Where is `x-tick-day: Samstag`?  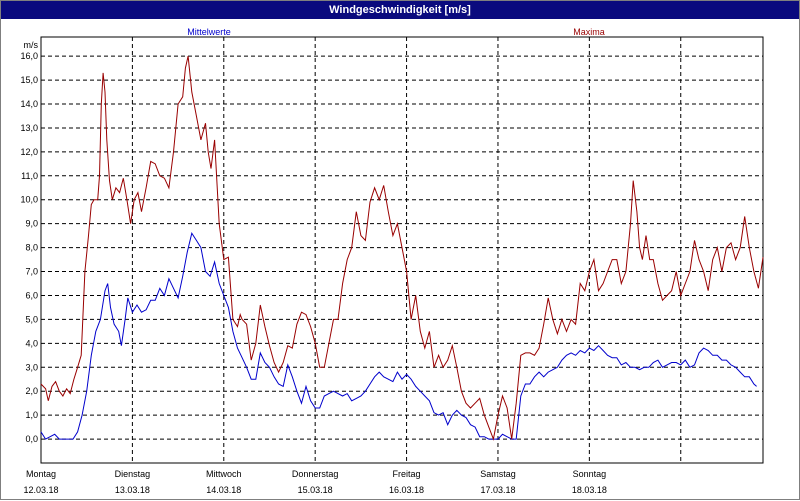
x-tick-day: Samstag is located at coordinates (498, 474).